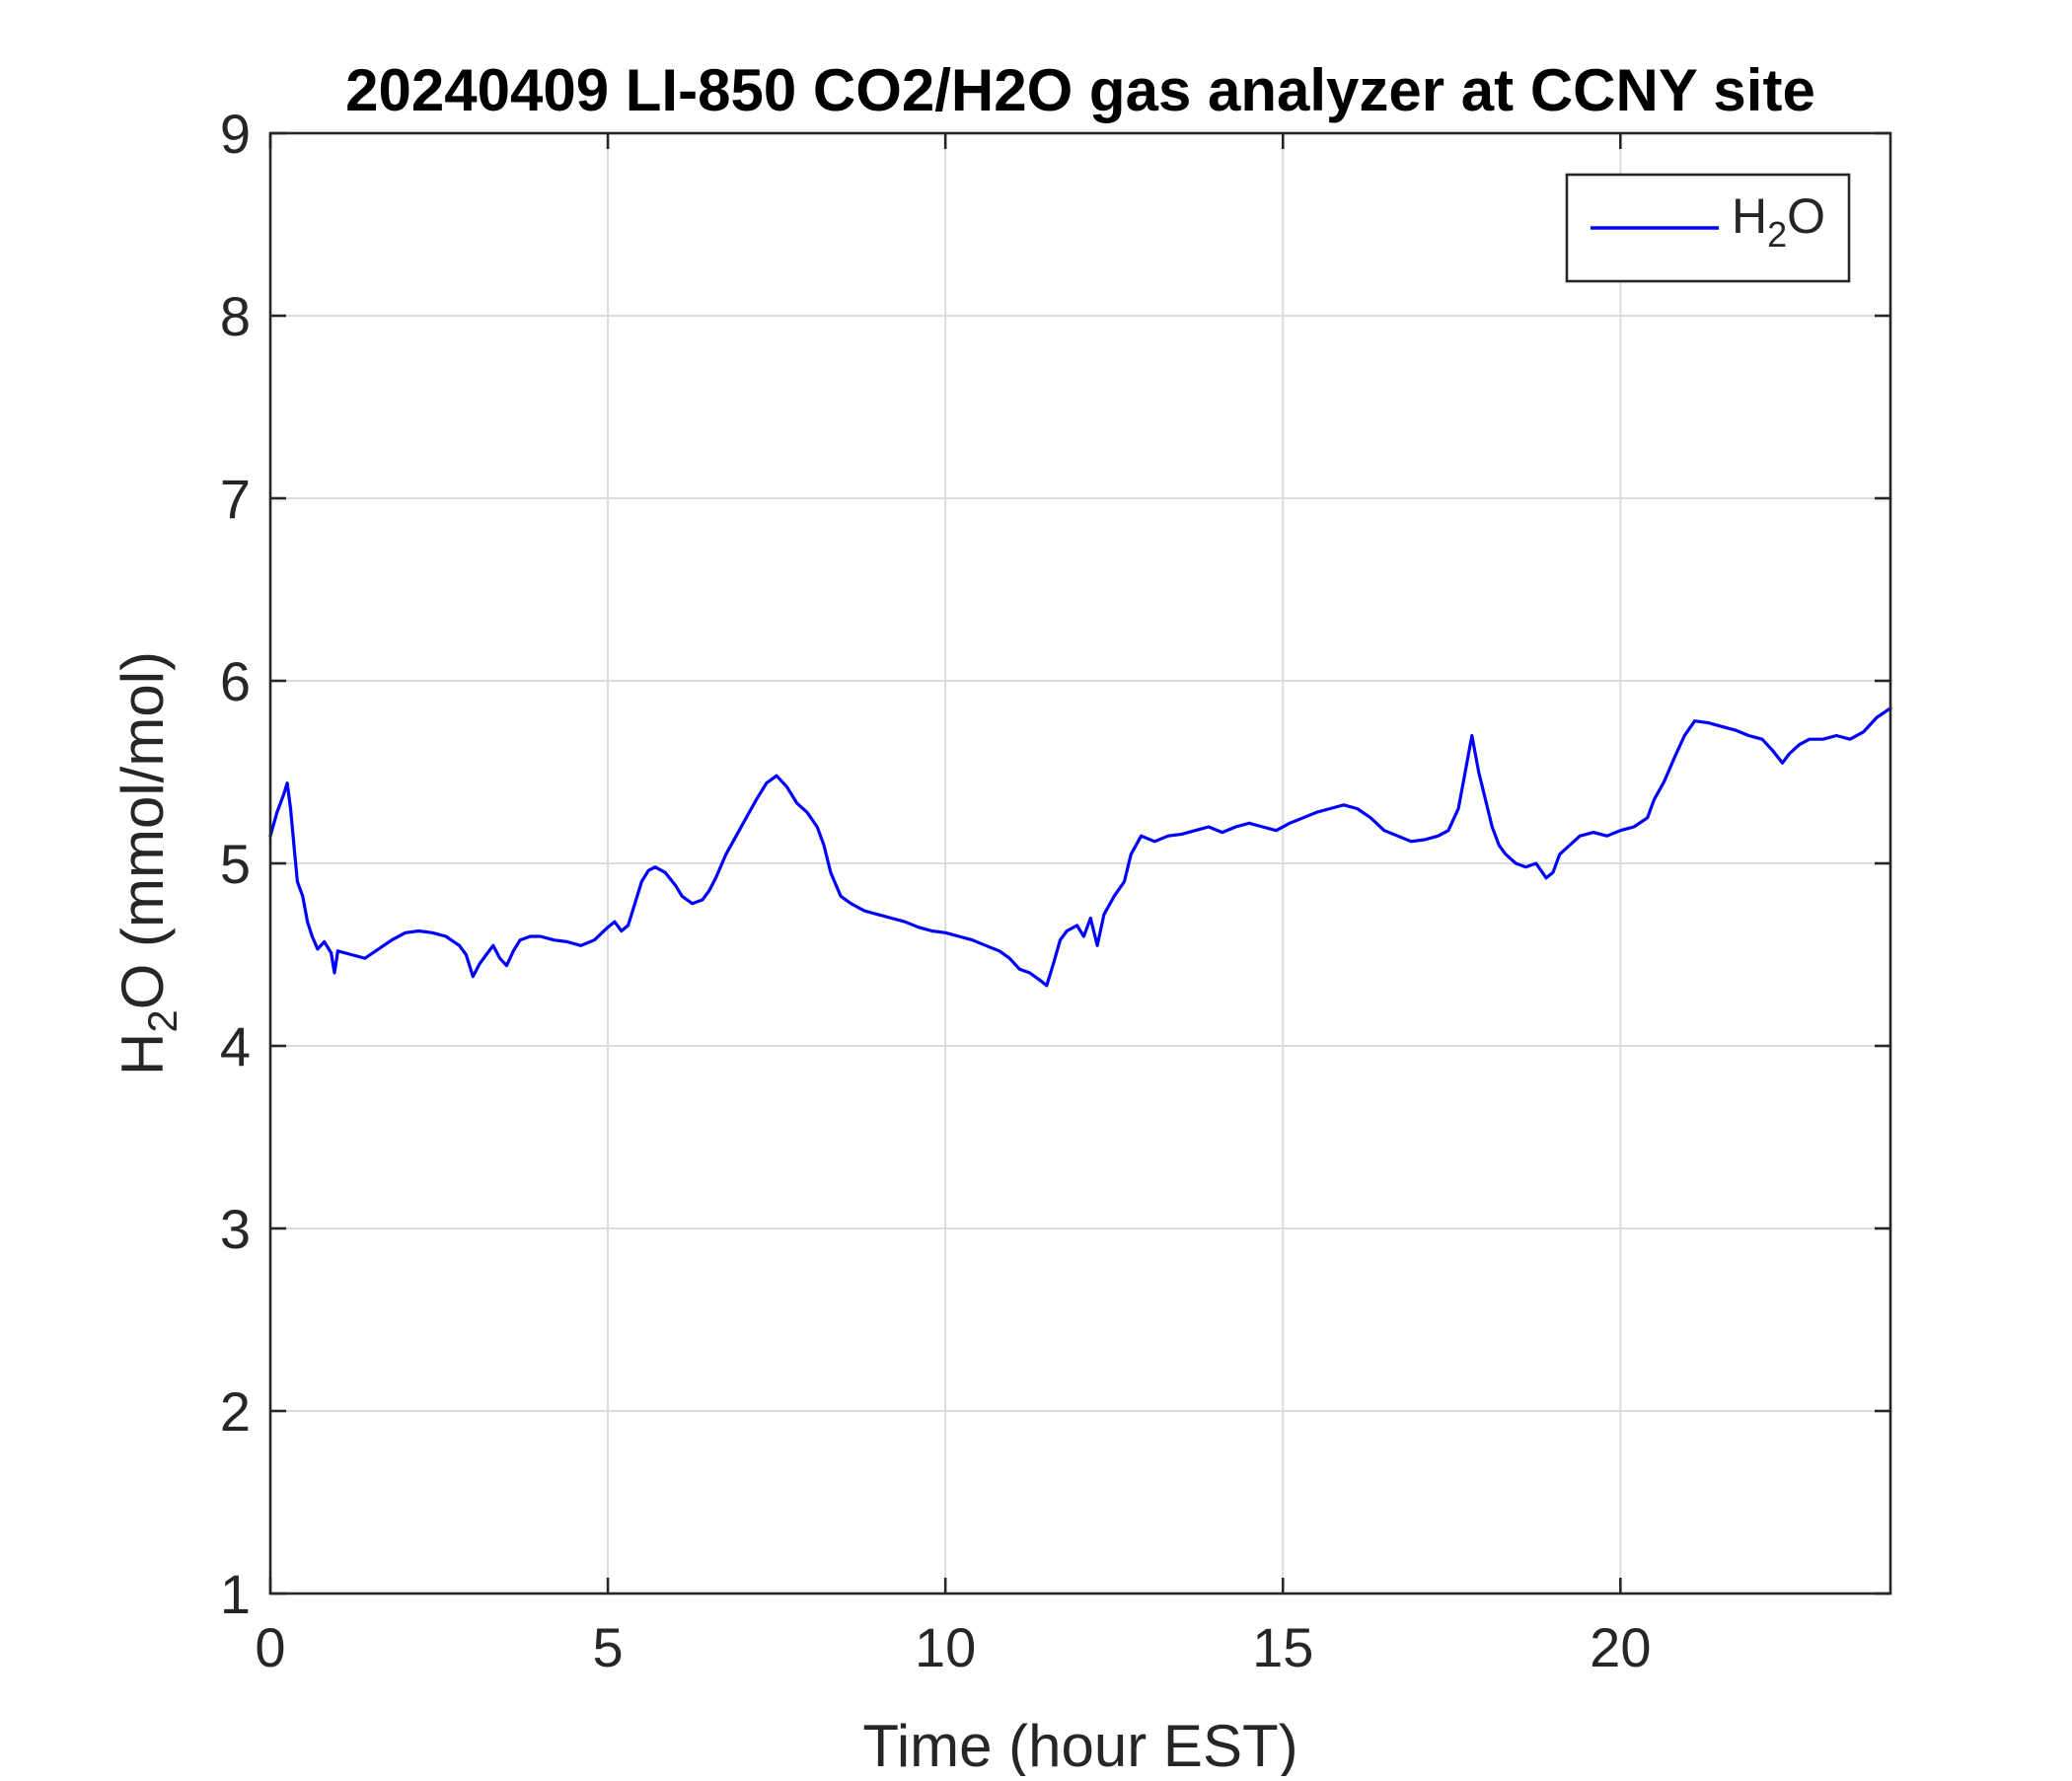 The height and width of the screenshot is (1781, 2072). Describe the element at coordinates (162, 1021) in the screenshot. I see `y-axis-label-subscript: 2` at that location.